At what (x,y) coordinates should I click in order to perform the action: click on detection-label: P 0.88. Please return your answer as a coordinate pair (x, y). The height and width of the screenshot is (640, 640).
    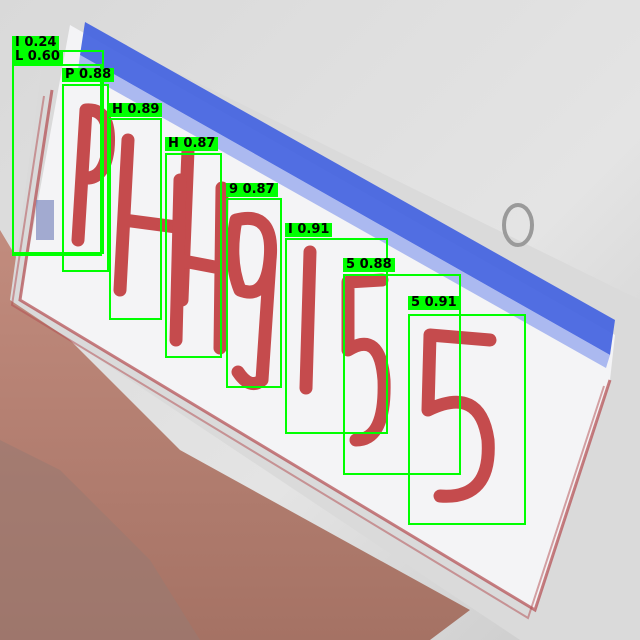
    Looking at the image, I should click on (88, 75).